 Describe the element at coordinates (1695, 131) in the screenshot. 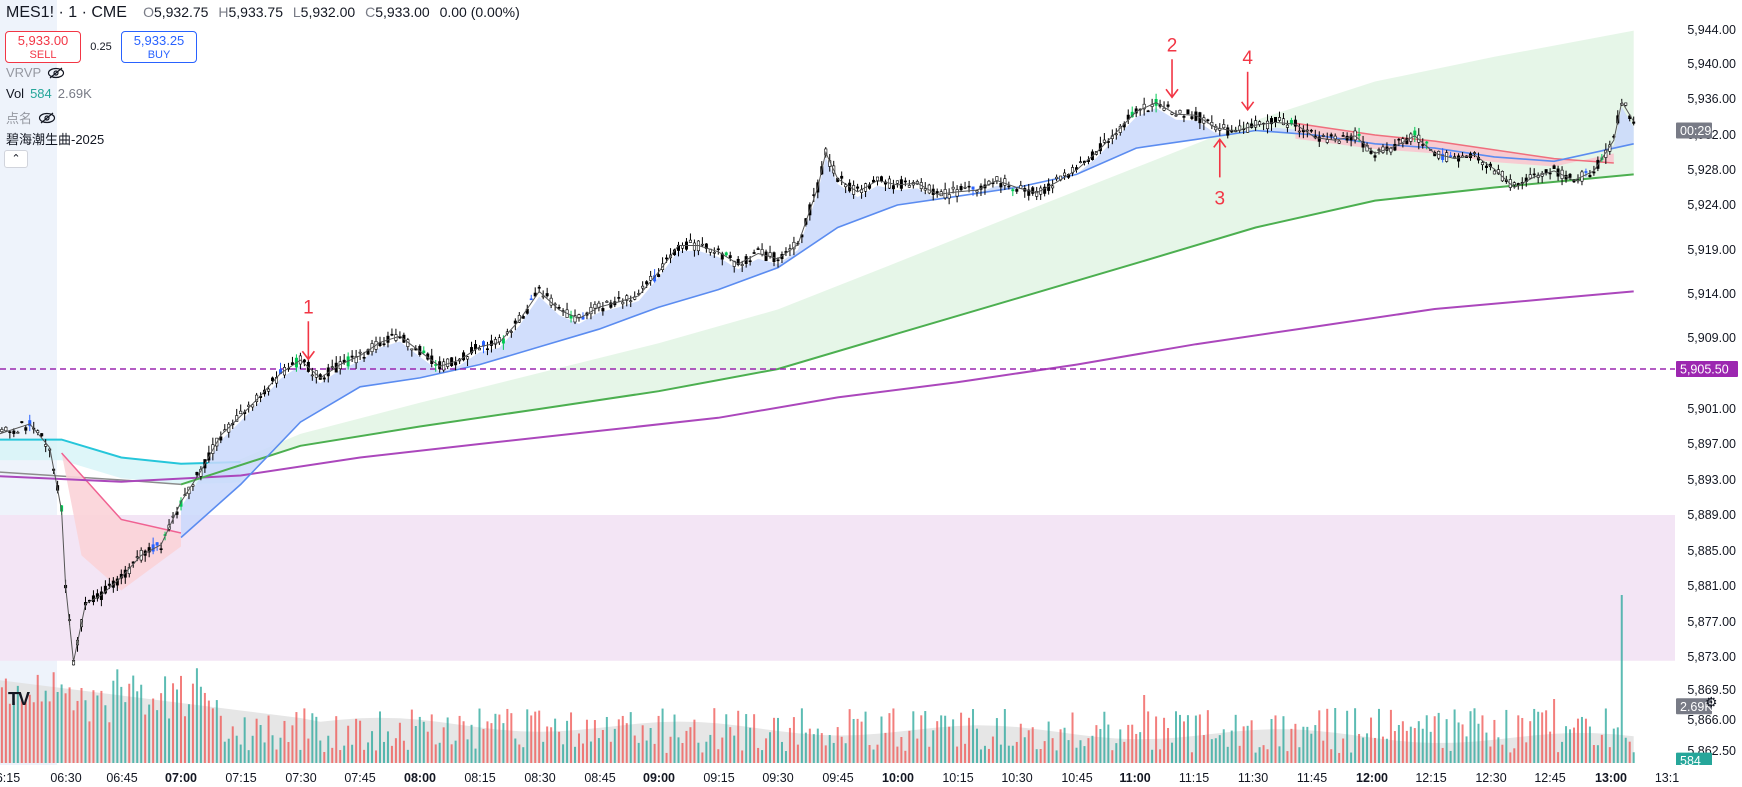

I see `price-label: 00:29` at that location.